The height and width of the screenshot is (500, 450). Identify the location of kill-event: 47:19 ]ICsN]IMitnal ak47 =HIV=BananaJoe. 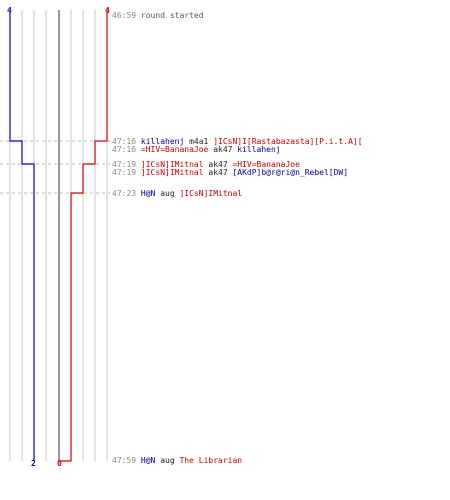
(206, 164).